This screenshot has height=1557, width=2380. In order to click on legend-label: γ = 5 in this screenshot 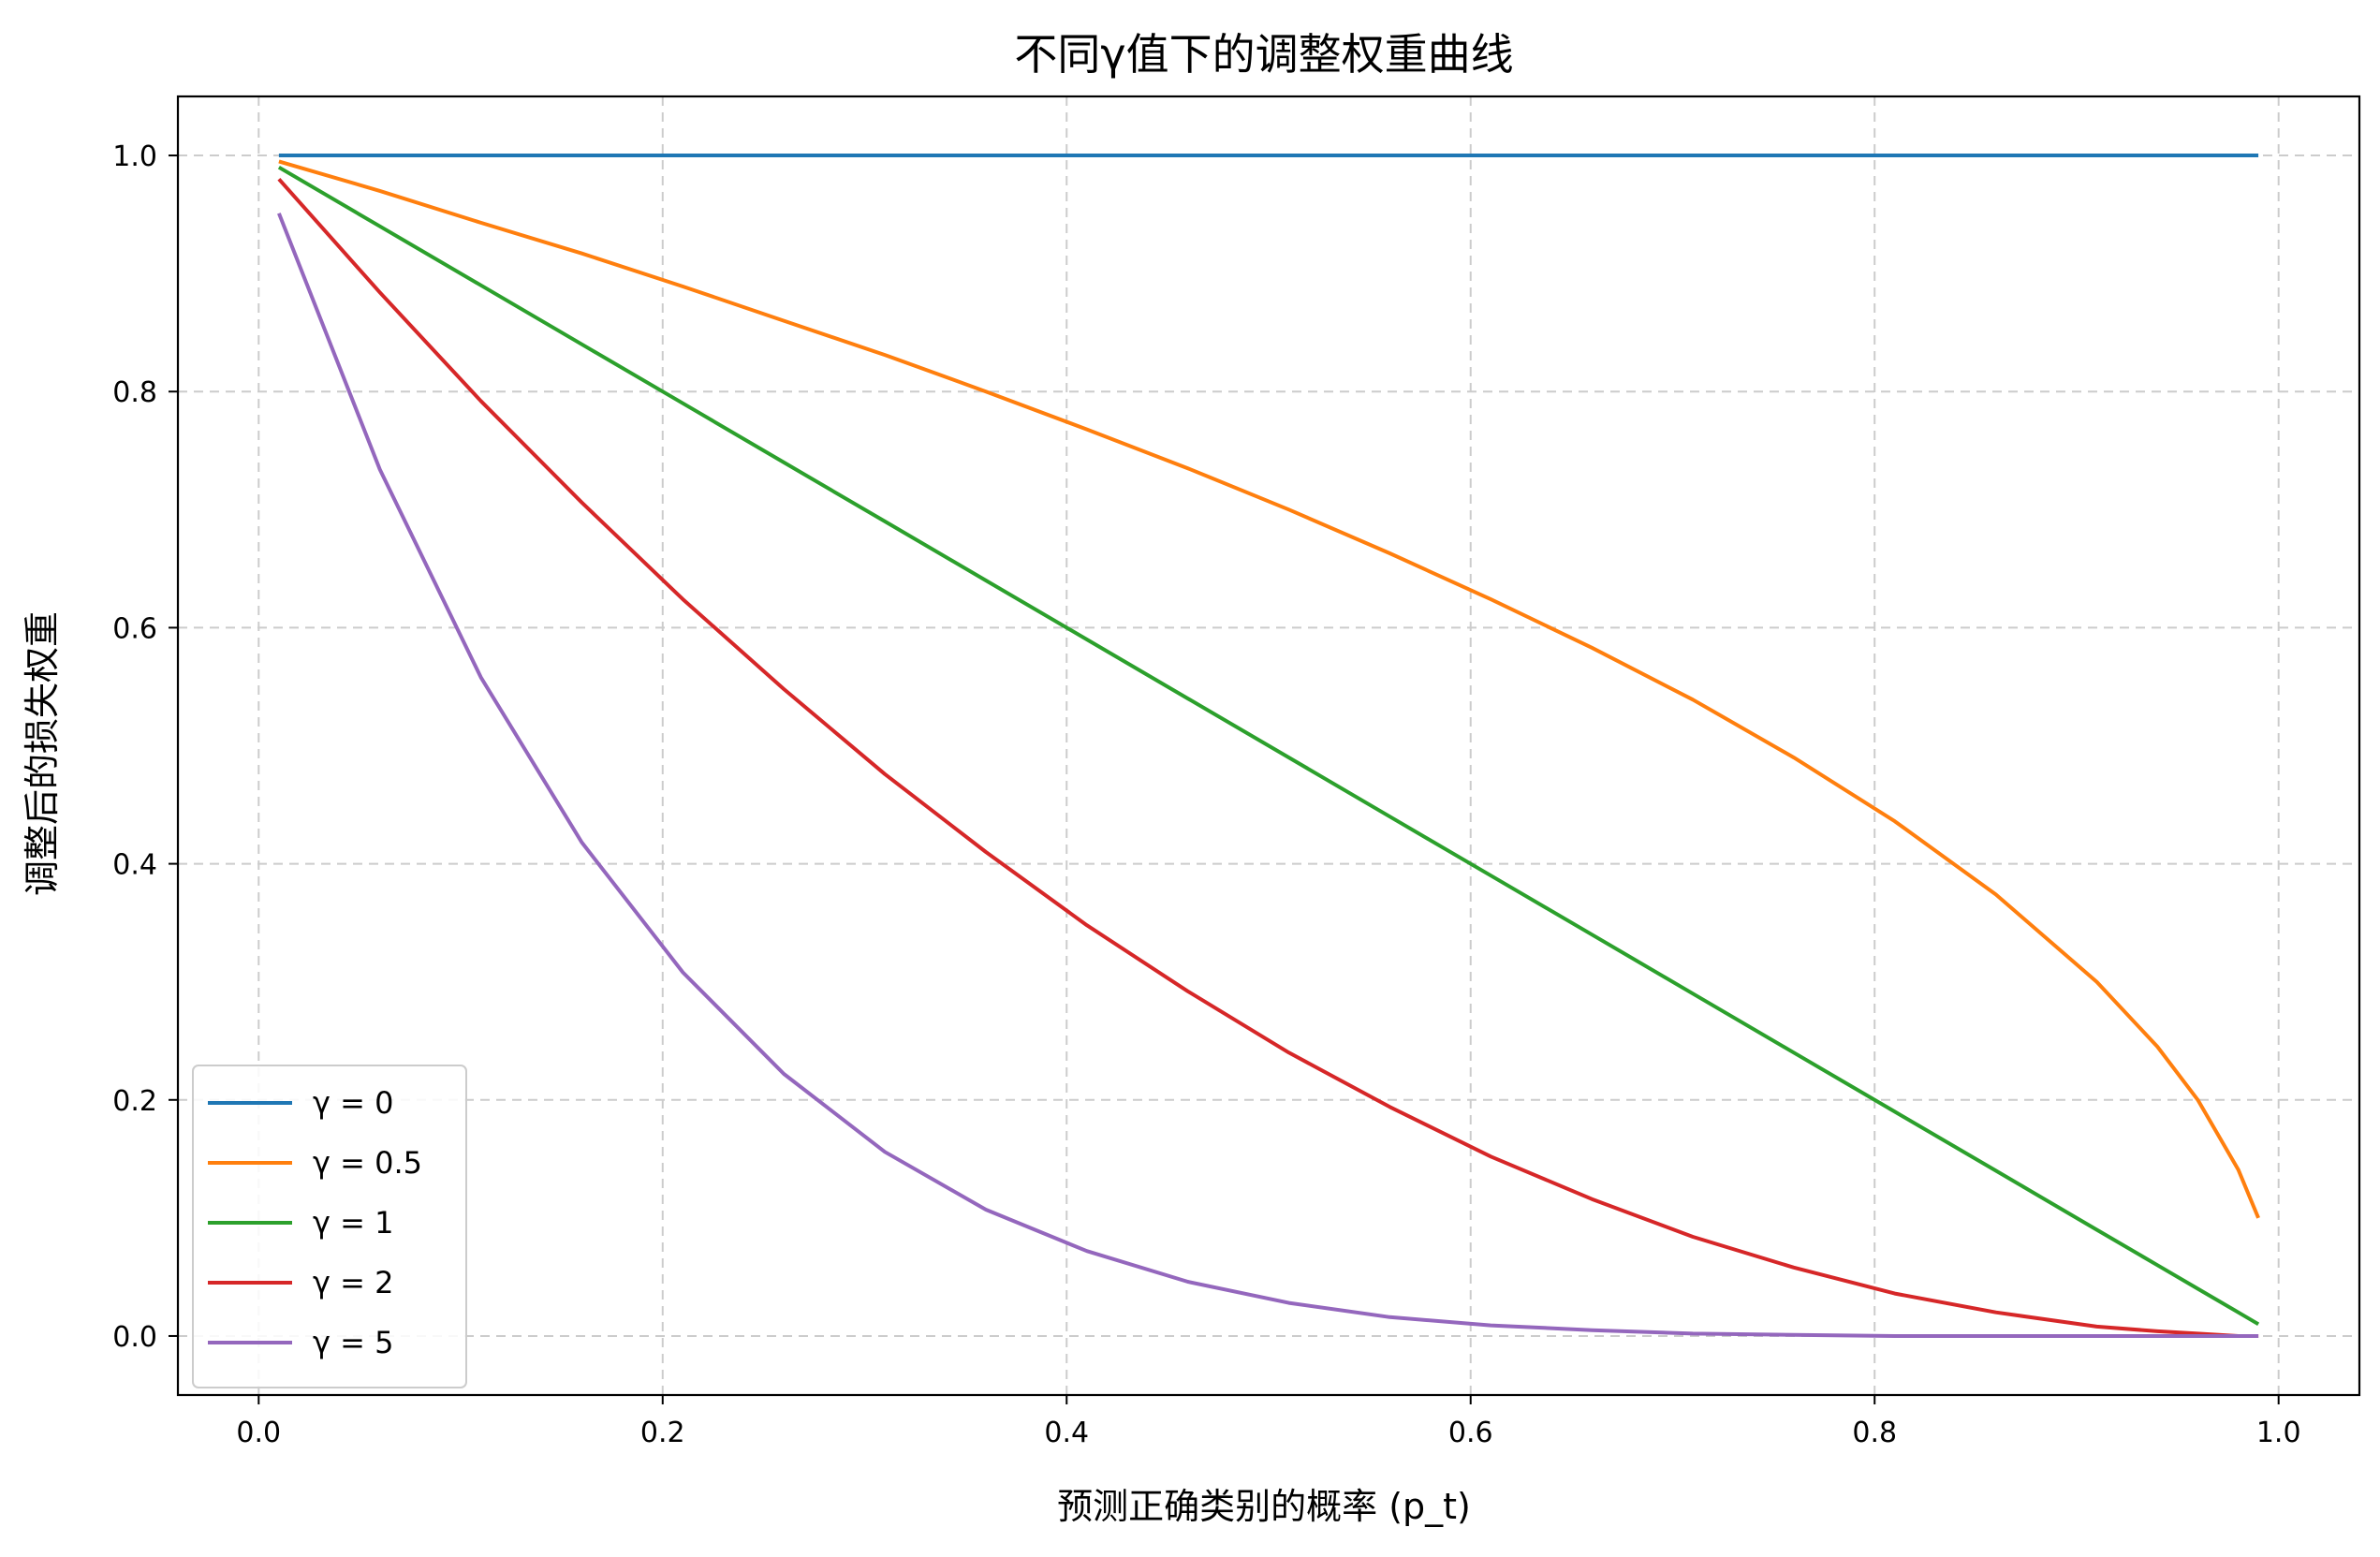, I will do `click(353, 1342)`.